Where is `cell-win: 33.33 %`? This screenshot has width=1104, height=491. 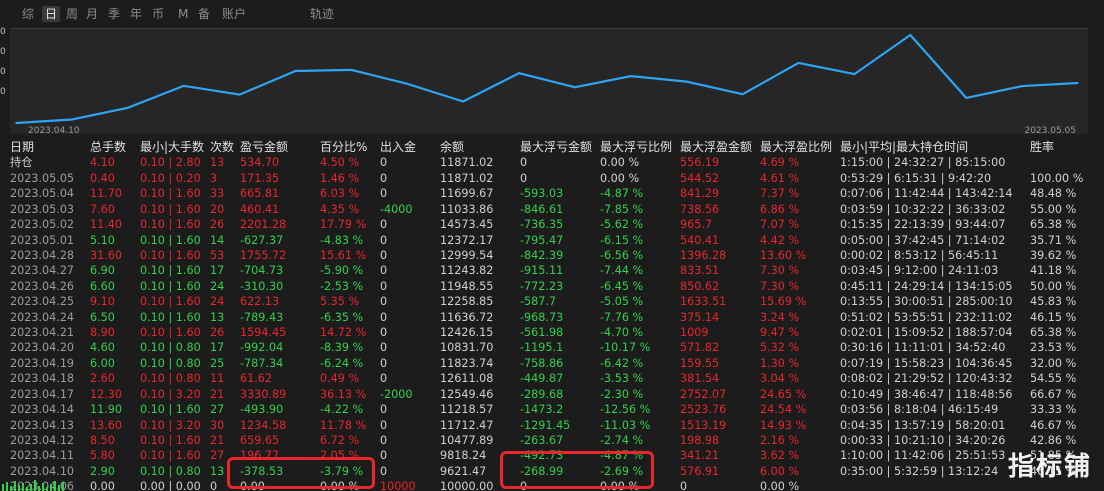
cell-win: 33.33 % is located at coordinates (1053, 410).